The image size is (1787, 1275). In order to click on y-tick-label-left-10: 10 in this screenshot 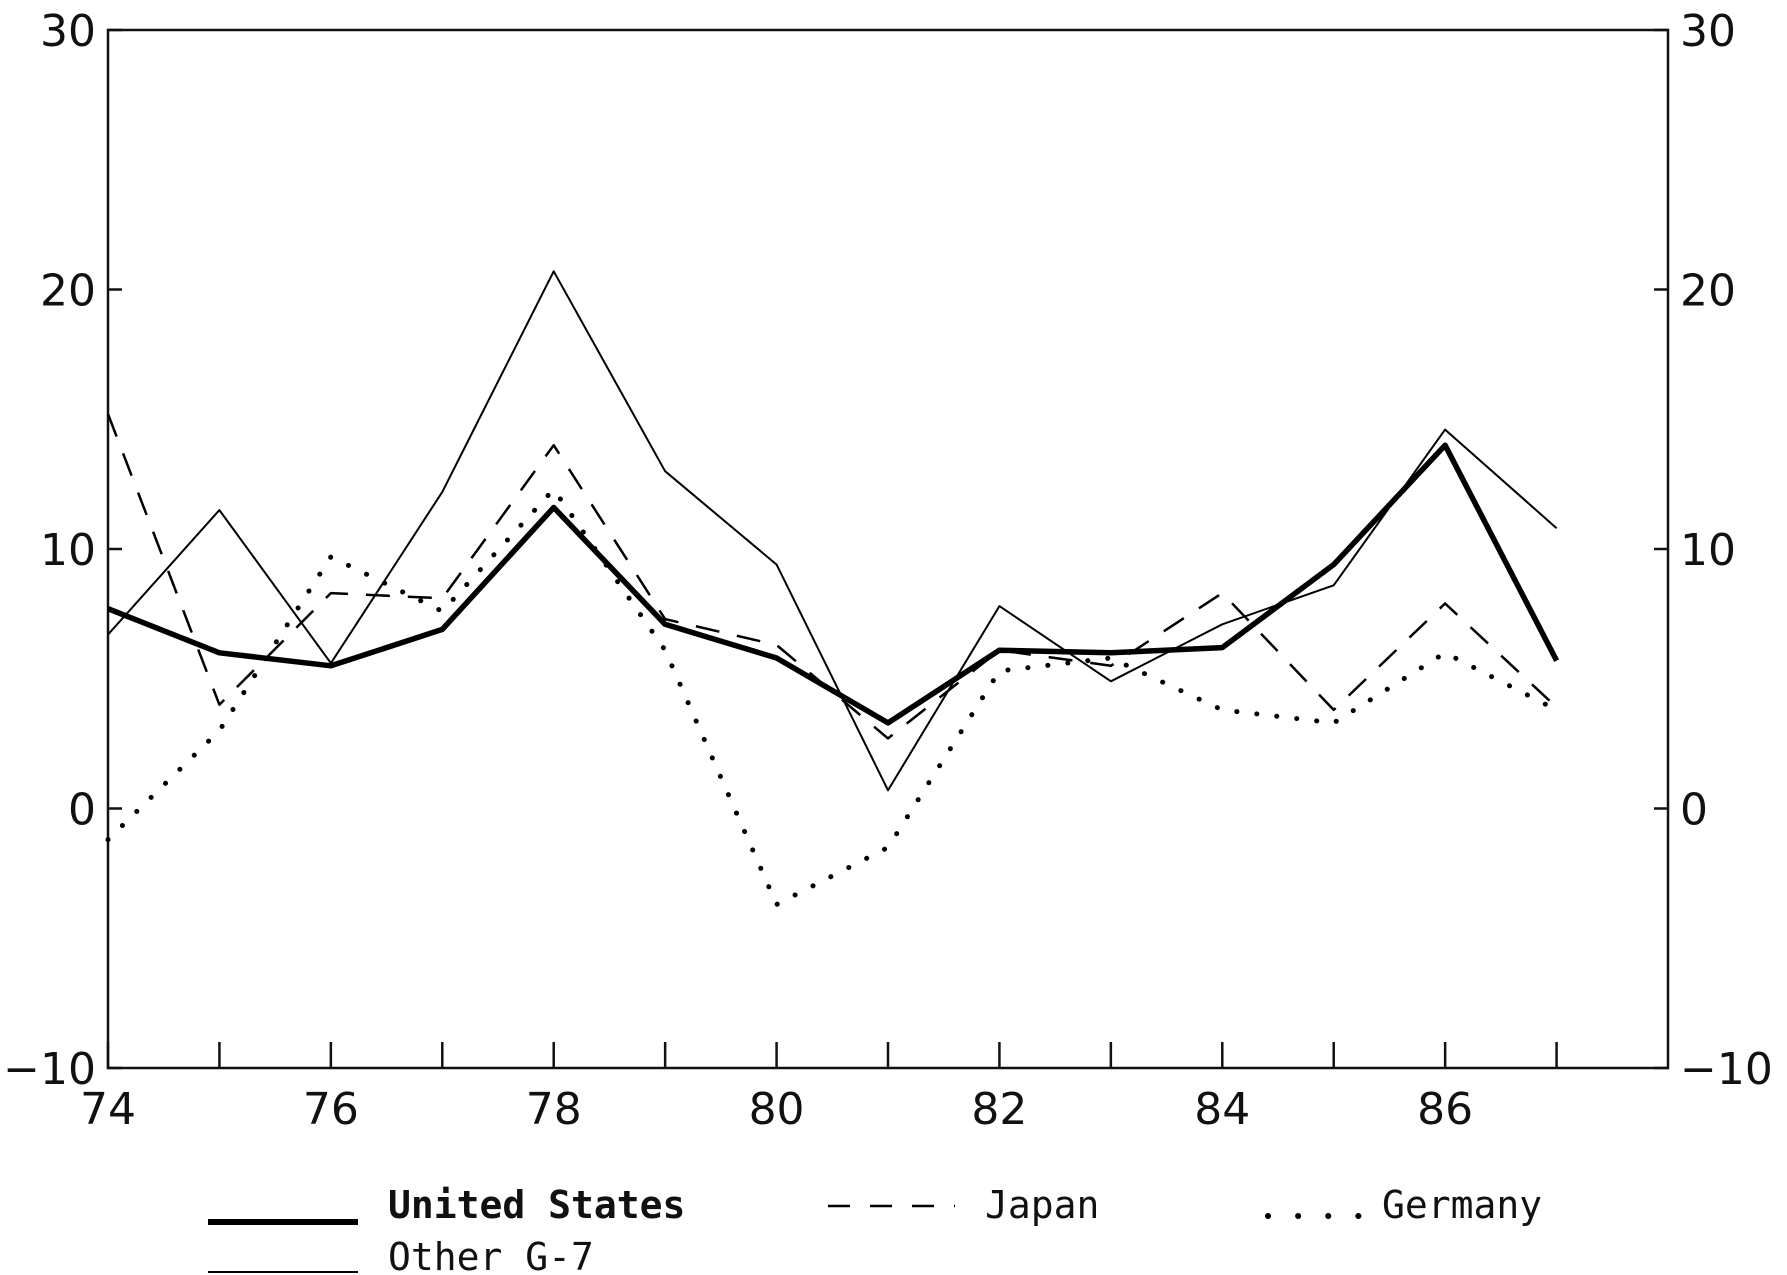, I will do `click(68, 550)`.